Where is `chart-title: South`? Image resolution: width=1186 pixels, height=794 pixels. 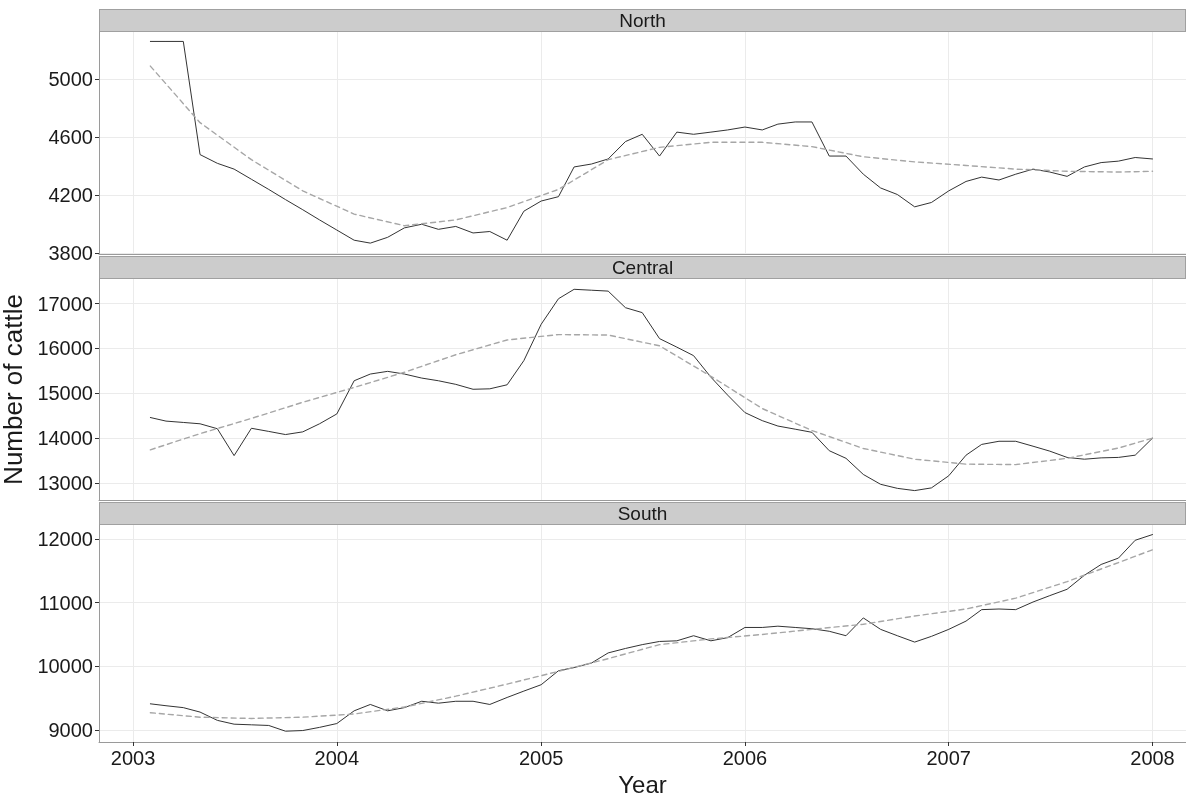 chart-title: South is located at coordinates (642, 513).